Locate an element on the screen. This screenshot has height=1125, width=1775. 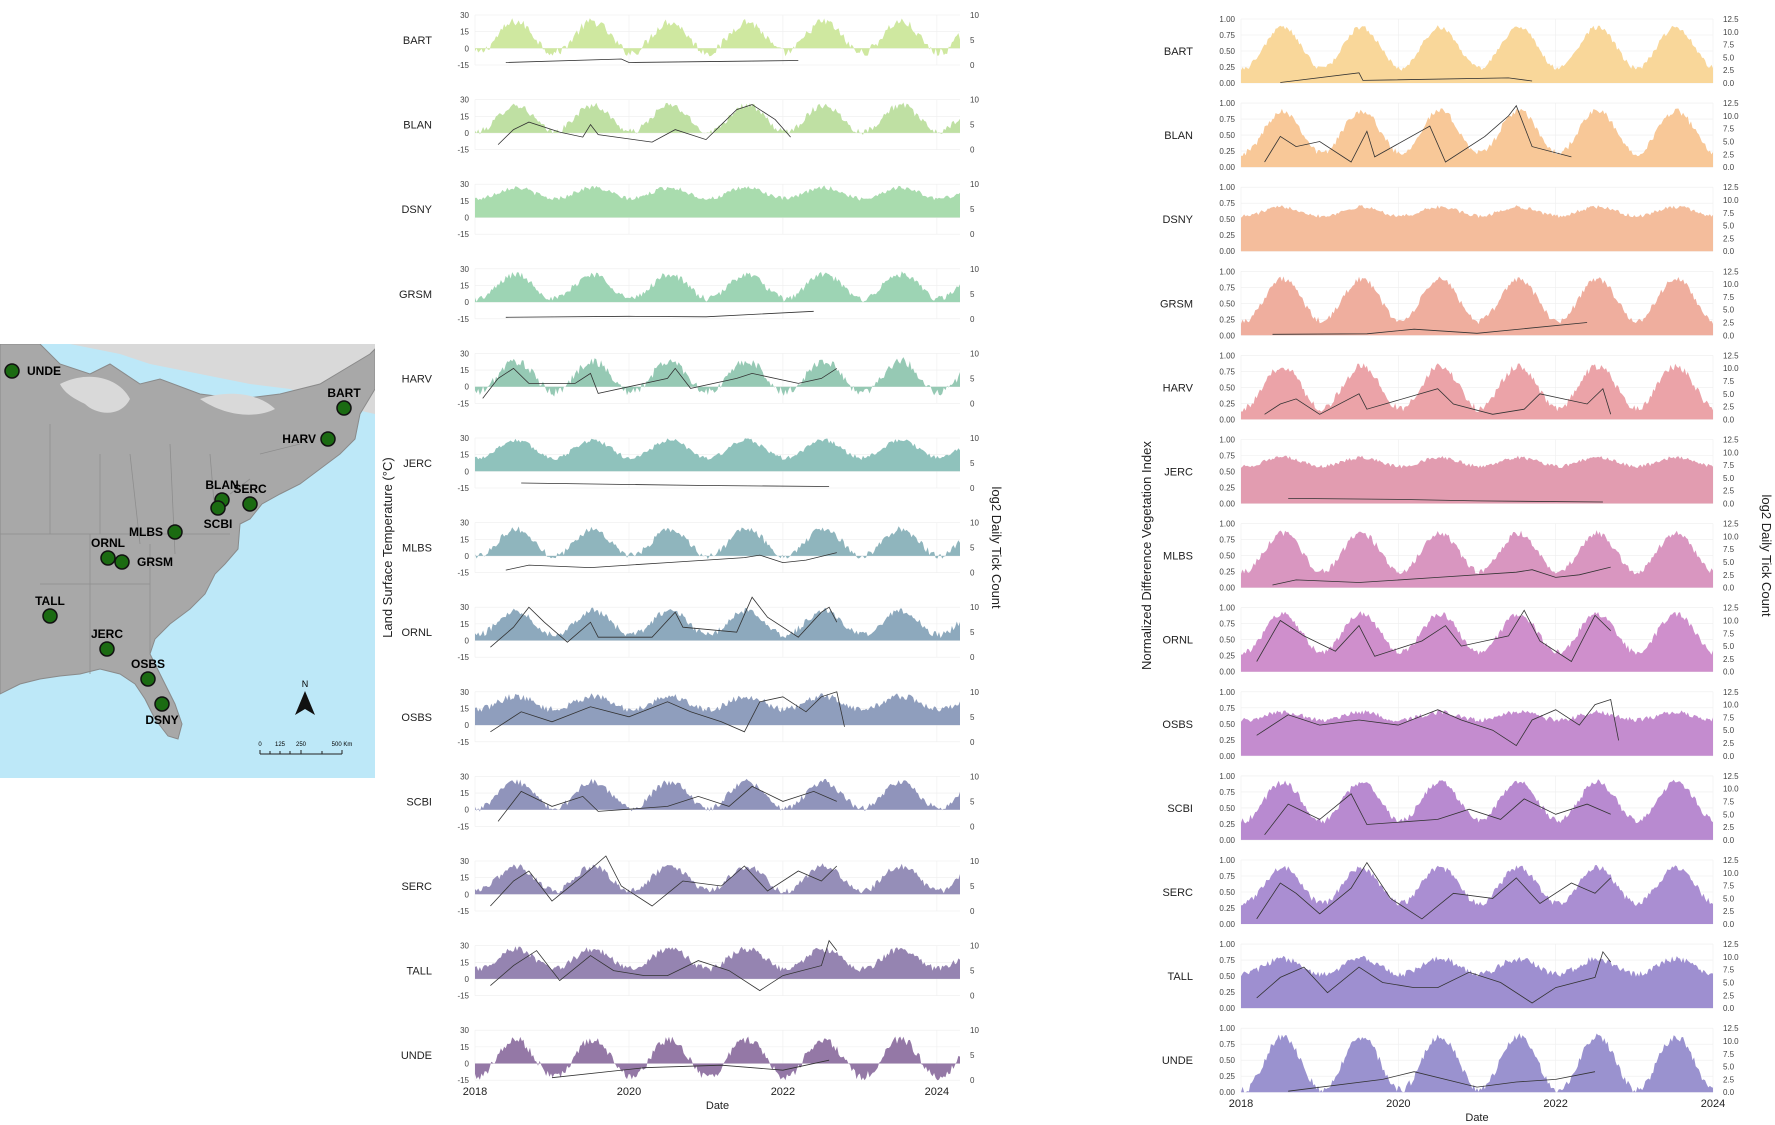
tick-line-tall is located at coordinates (1434, 977).